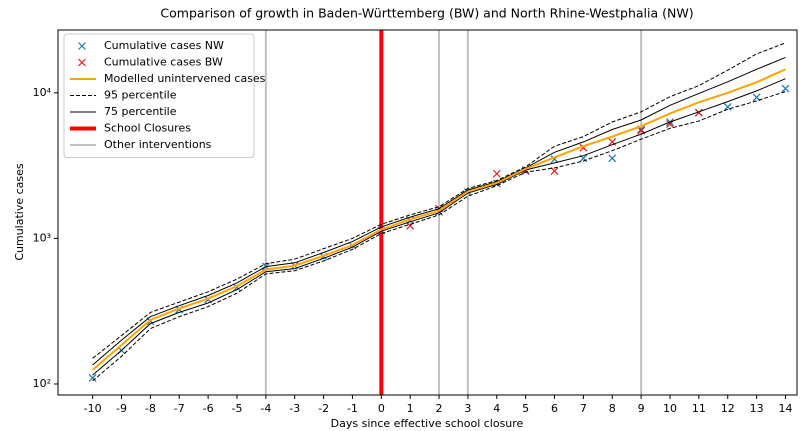  I want to click on x-tick-label: -2, so click(323, 408).